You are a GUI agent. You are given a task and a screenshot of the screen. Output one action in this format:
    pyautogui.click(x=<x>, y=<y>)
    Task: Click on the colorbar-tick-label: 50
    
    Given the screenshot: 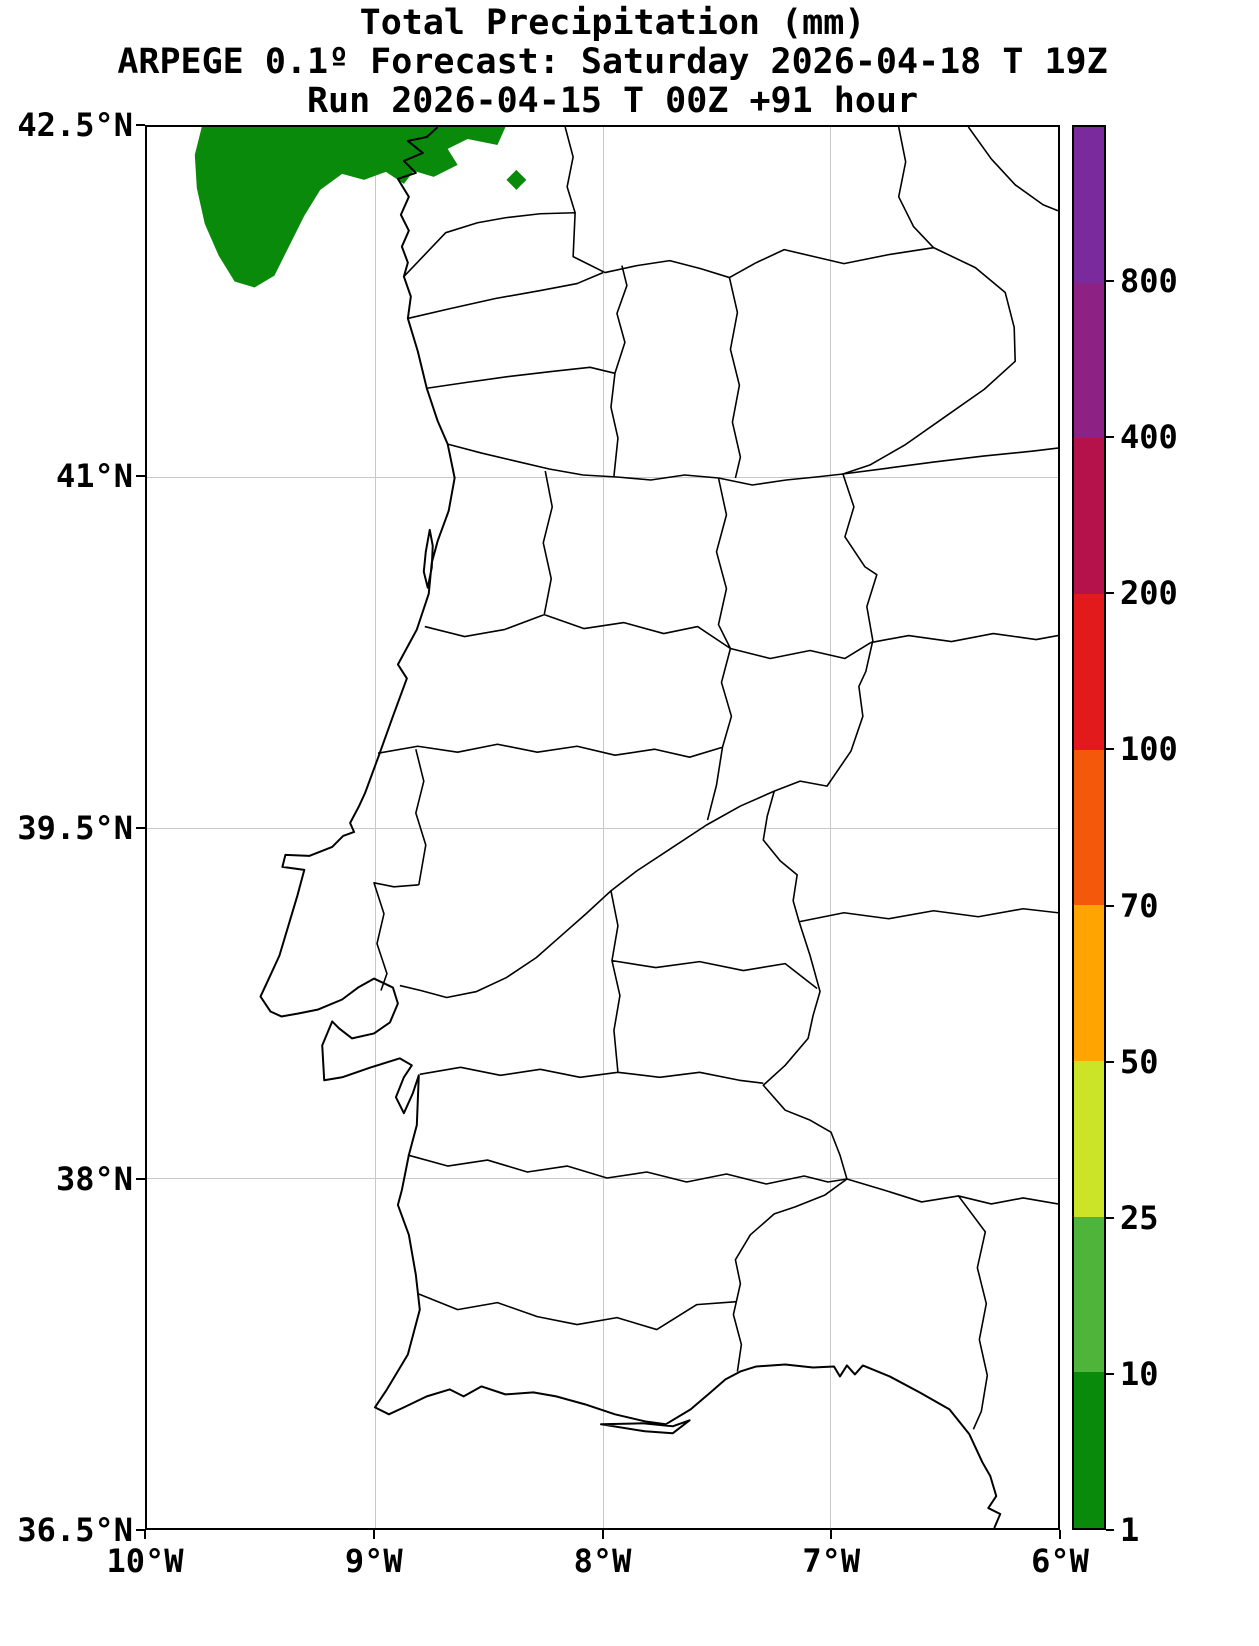 What is the action you would take?
    pyautogui.click(x=1139, y=1061)
    